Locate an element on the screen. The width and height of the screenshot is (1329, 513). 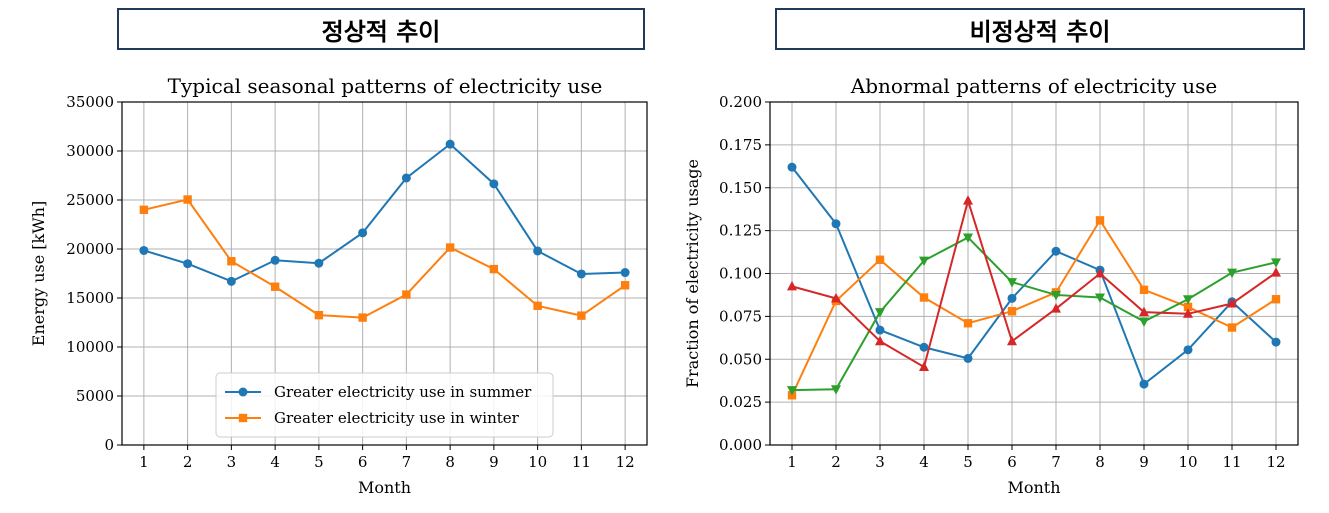
chart1-legend-marker is located at coordinates (243, 418).